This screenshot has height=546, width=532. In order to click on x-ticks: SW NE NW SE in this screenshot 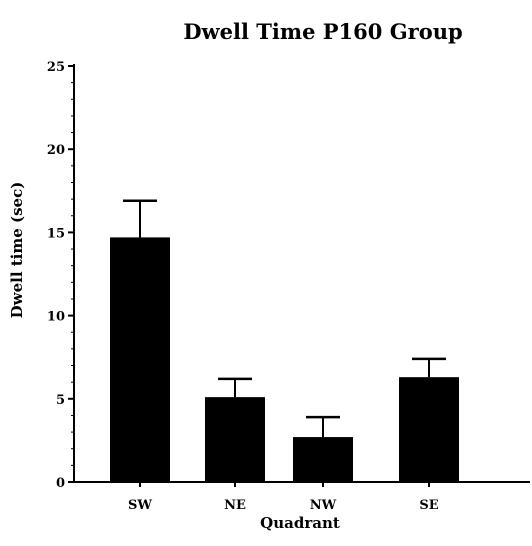, I will do `click(283, 497)`.